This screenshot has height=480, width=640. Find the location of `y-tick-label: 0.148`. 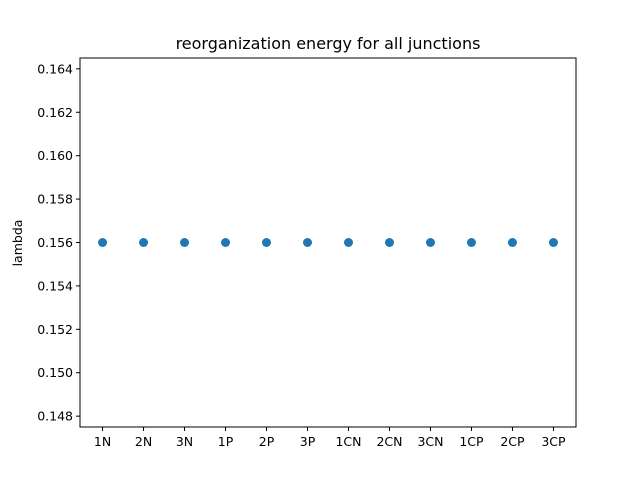

y-tick-label: 0.148 is located at coordinates (55, 416).